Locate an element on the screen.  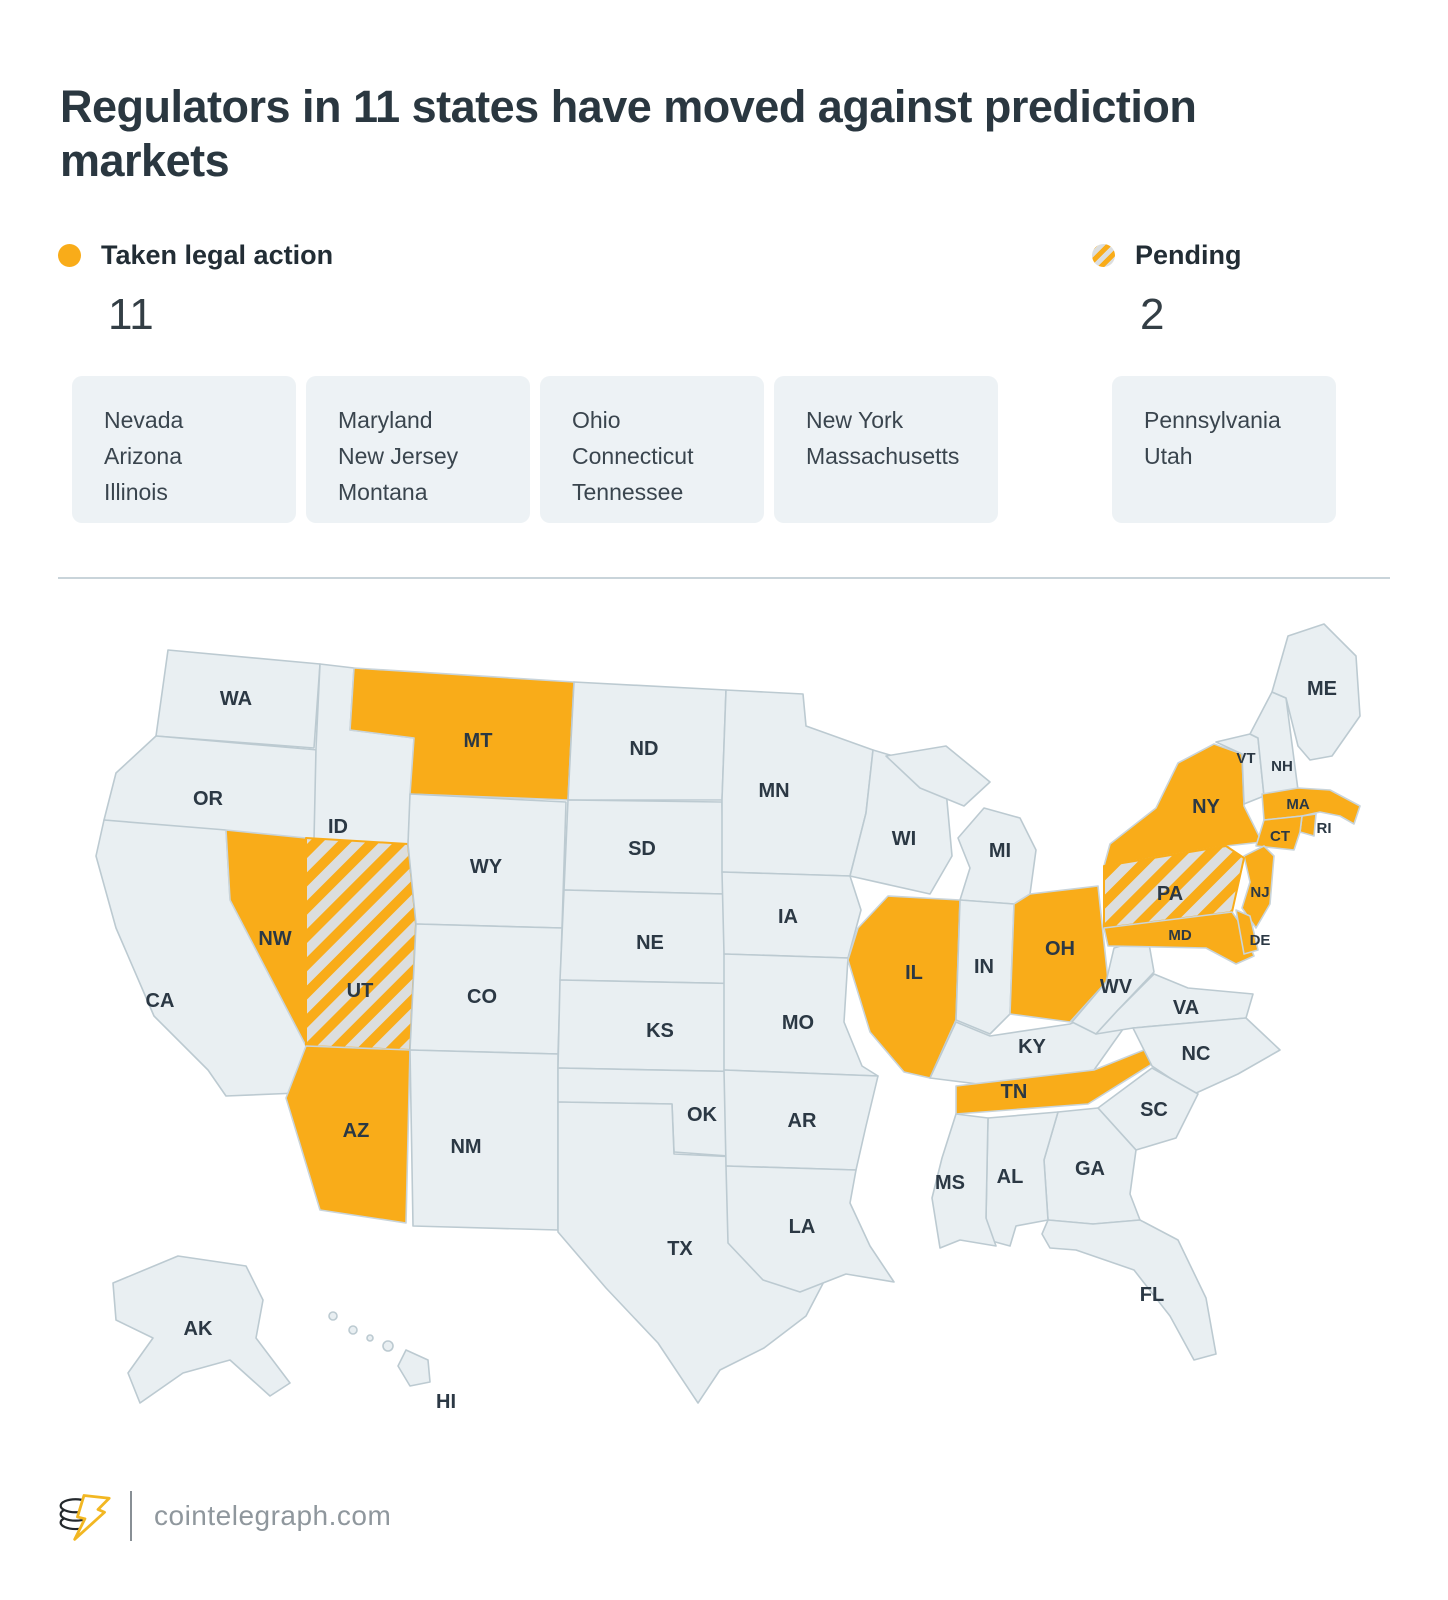
site-url: cointelegraph.com is located at coordinates (273, 1515).